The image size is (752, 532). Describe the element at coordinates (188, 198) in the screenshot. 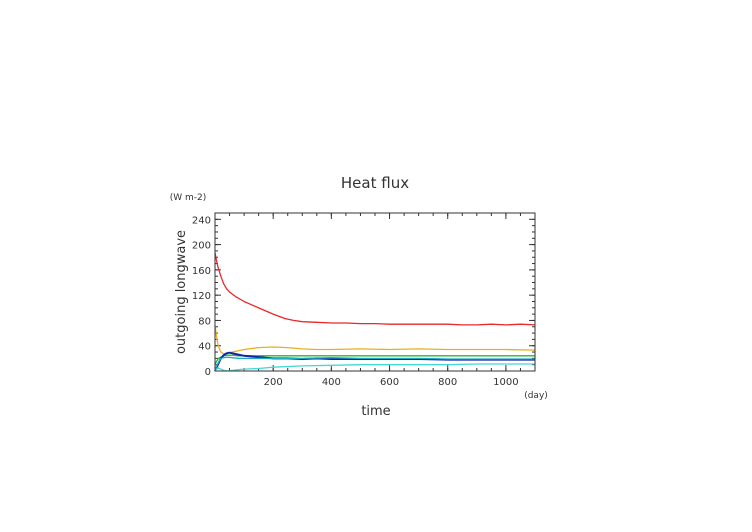

I see `y-unit-label: (W m-2)` at that location.